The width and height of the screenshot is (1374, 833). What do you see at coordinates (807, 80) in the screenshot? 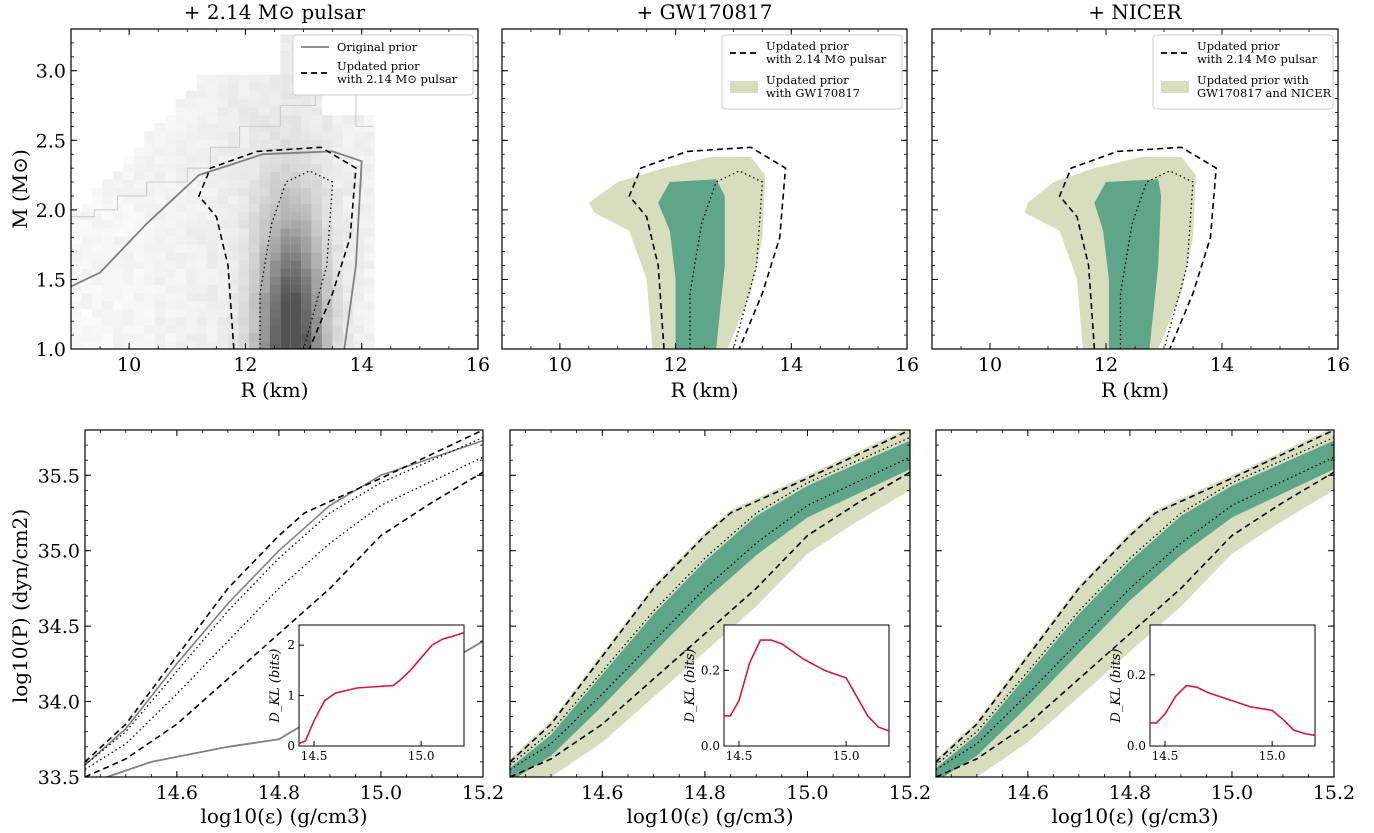
I see `mr-gw-legend-label: Updated prior` at bounding box center [807, 80].